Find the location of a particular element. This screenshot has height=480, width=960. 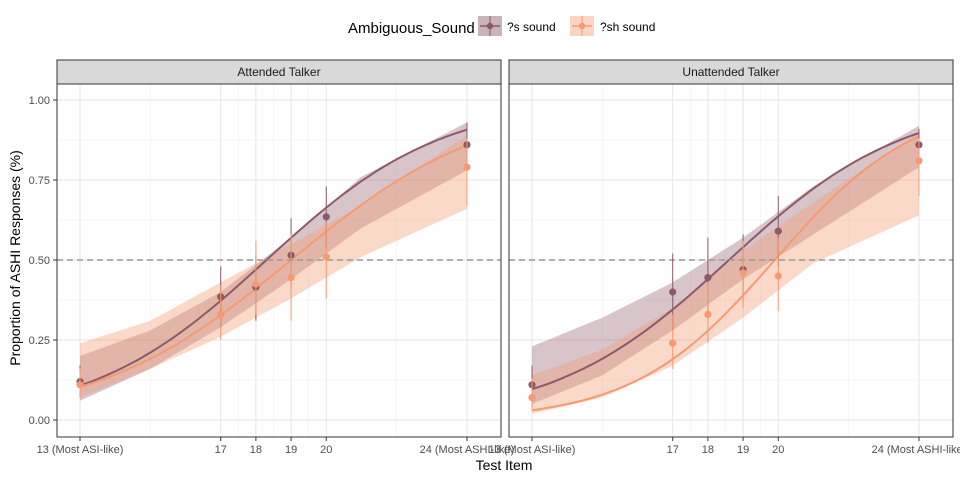

y-tick-labels: 0.00 0.25 0.50 0.75 1.00 is located at coordinates (43, 261).